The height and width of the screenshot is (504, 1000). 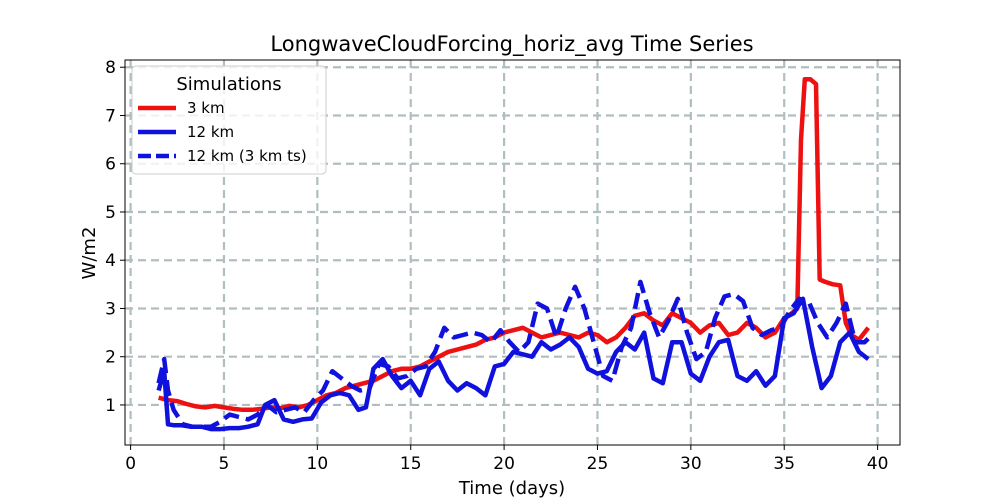 I want to click on x-tick-label: 25, so click(x=598, y=464).